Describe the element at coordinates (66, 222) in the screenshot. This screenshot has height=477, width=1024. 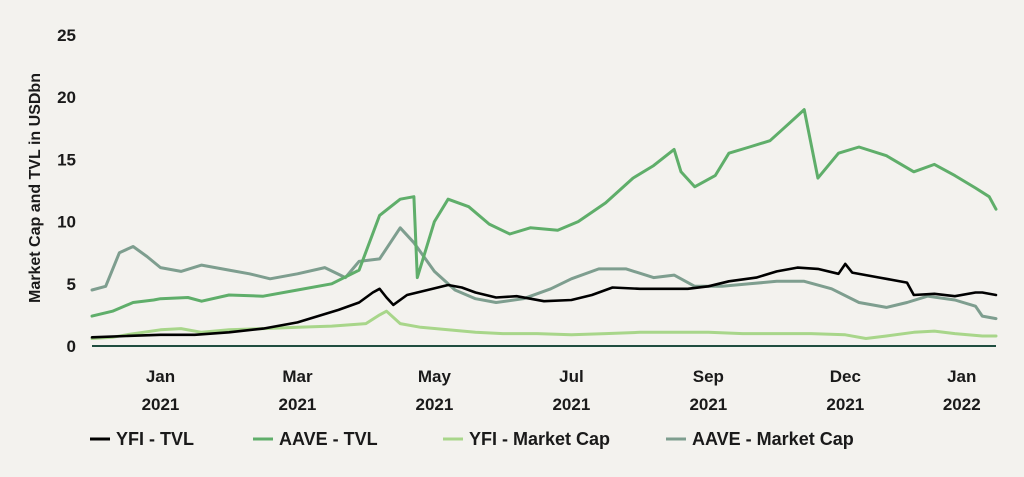
I see `y-tick-label: 10` at that location.